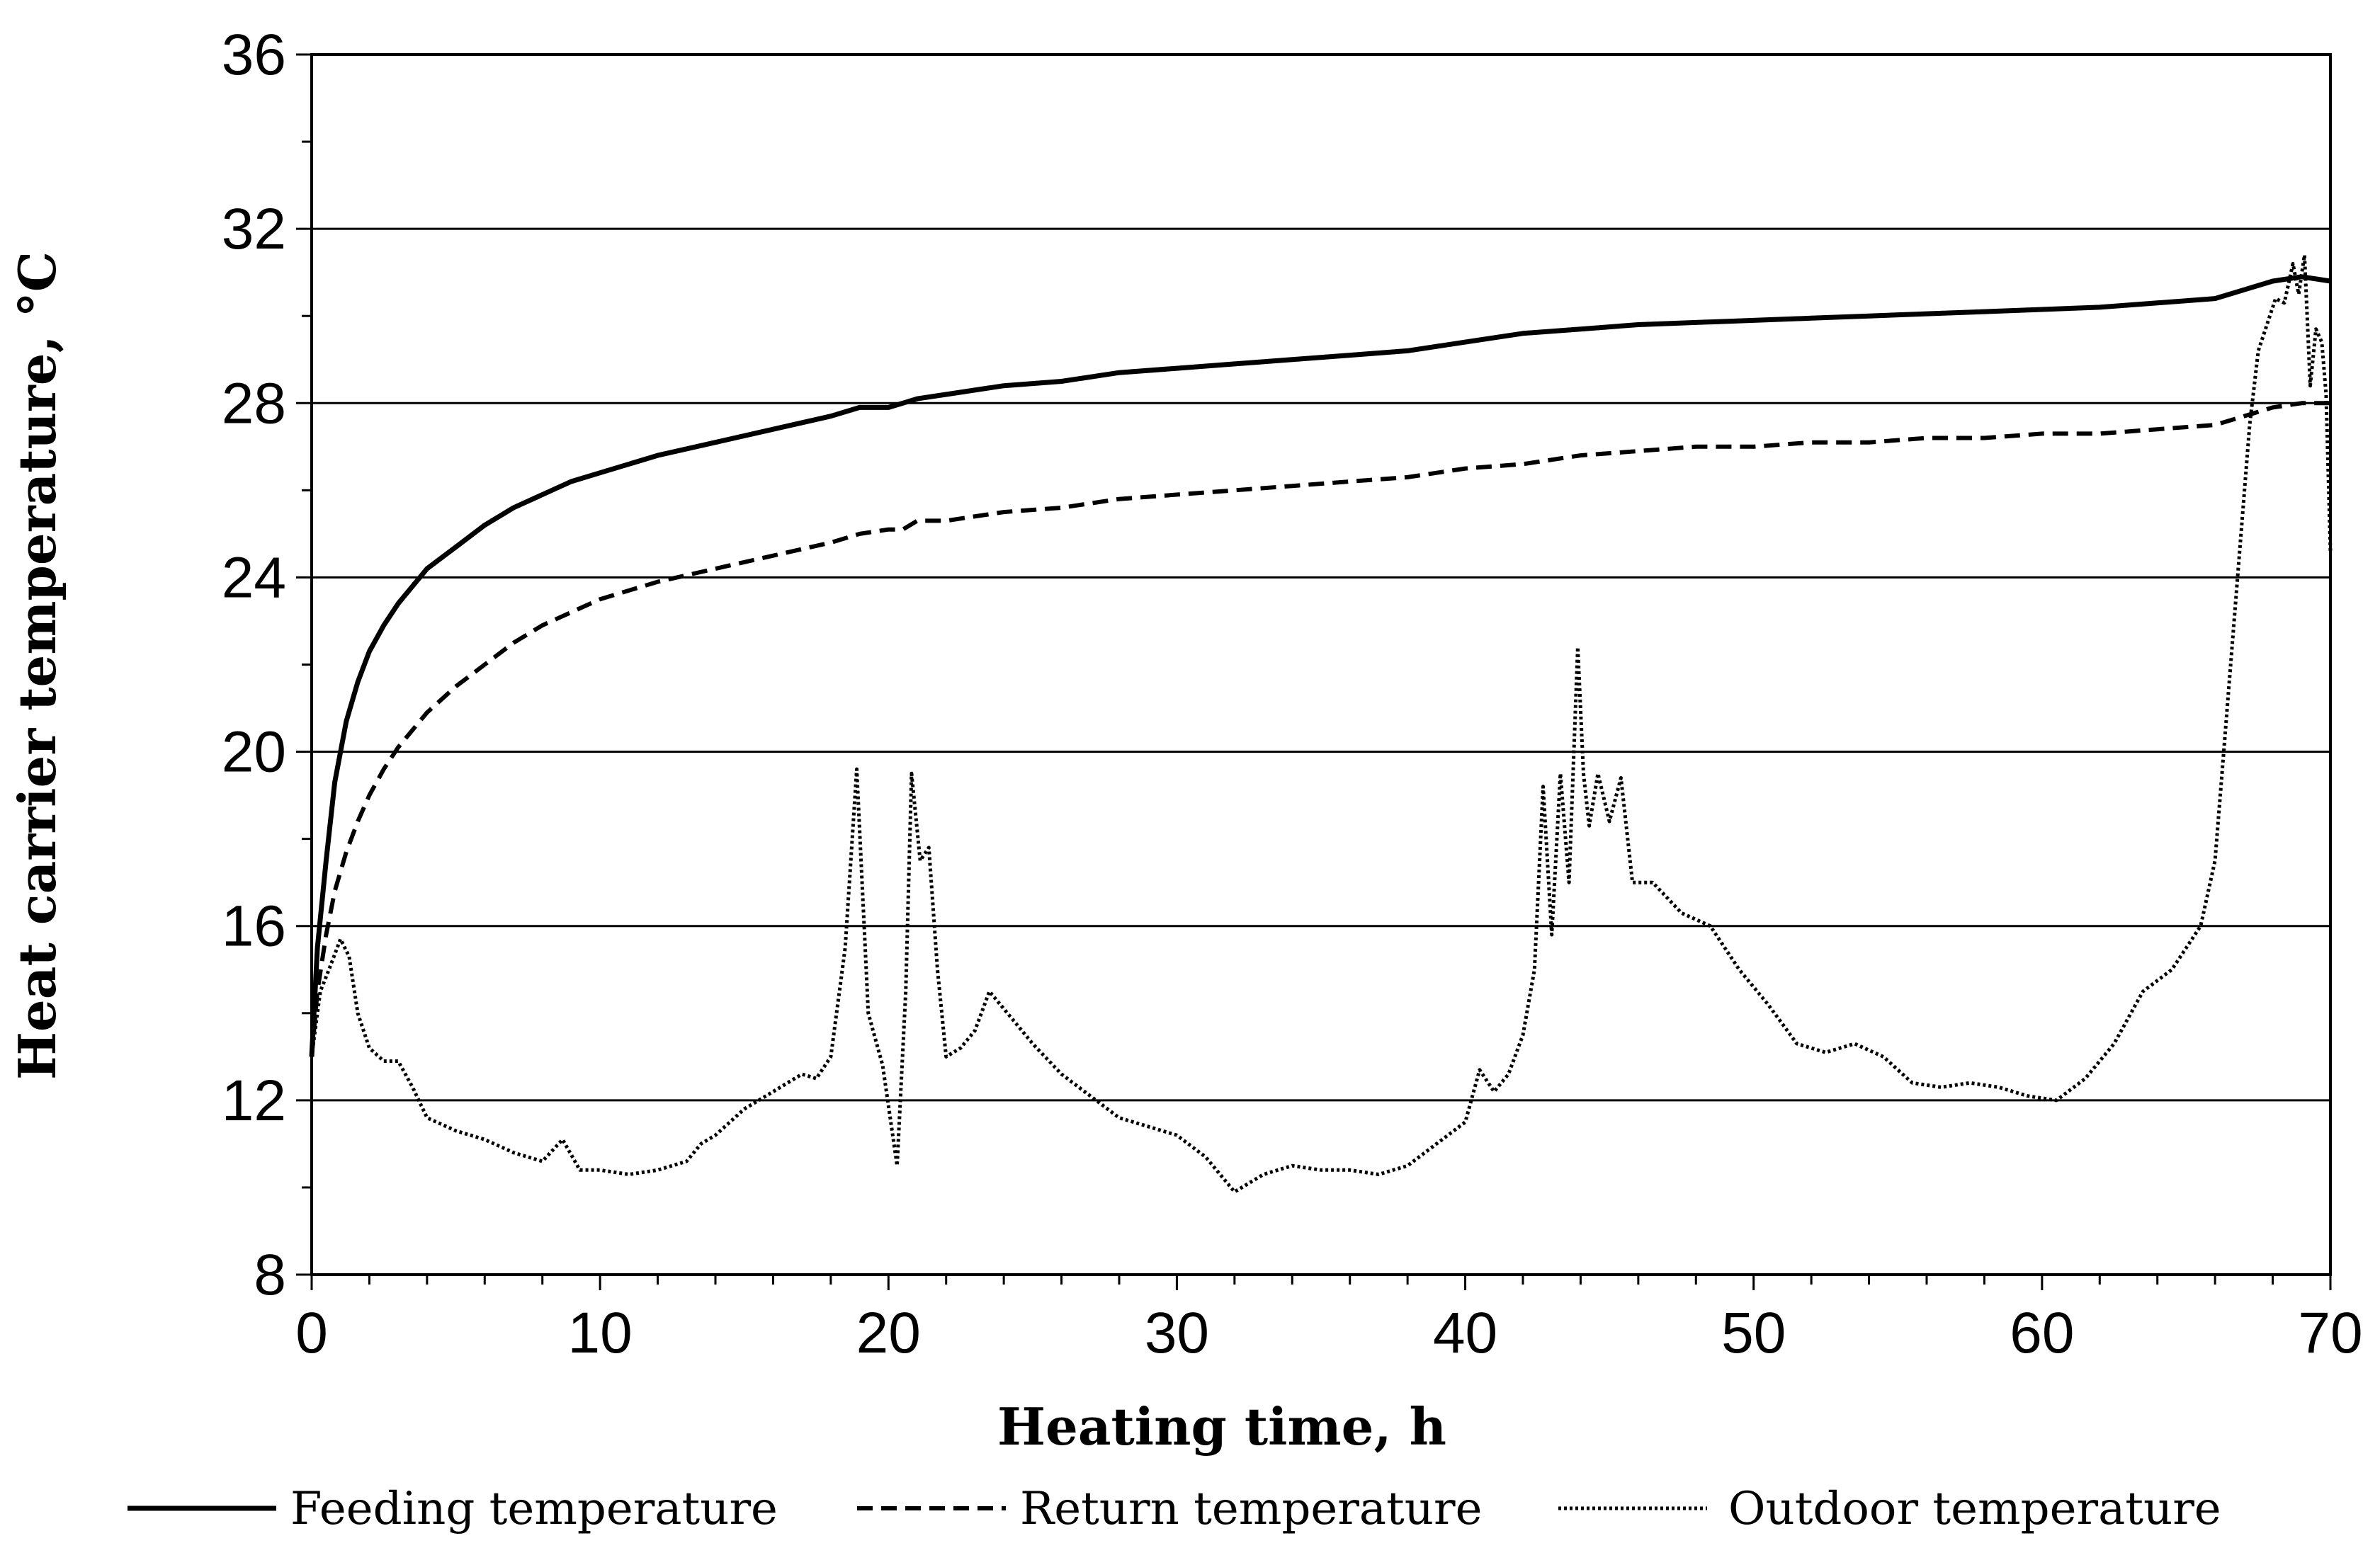 The image size is (2380, 1560). I want to click on x-axis-title: Heating time, h, so click(1221, 1426).